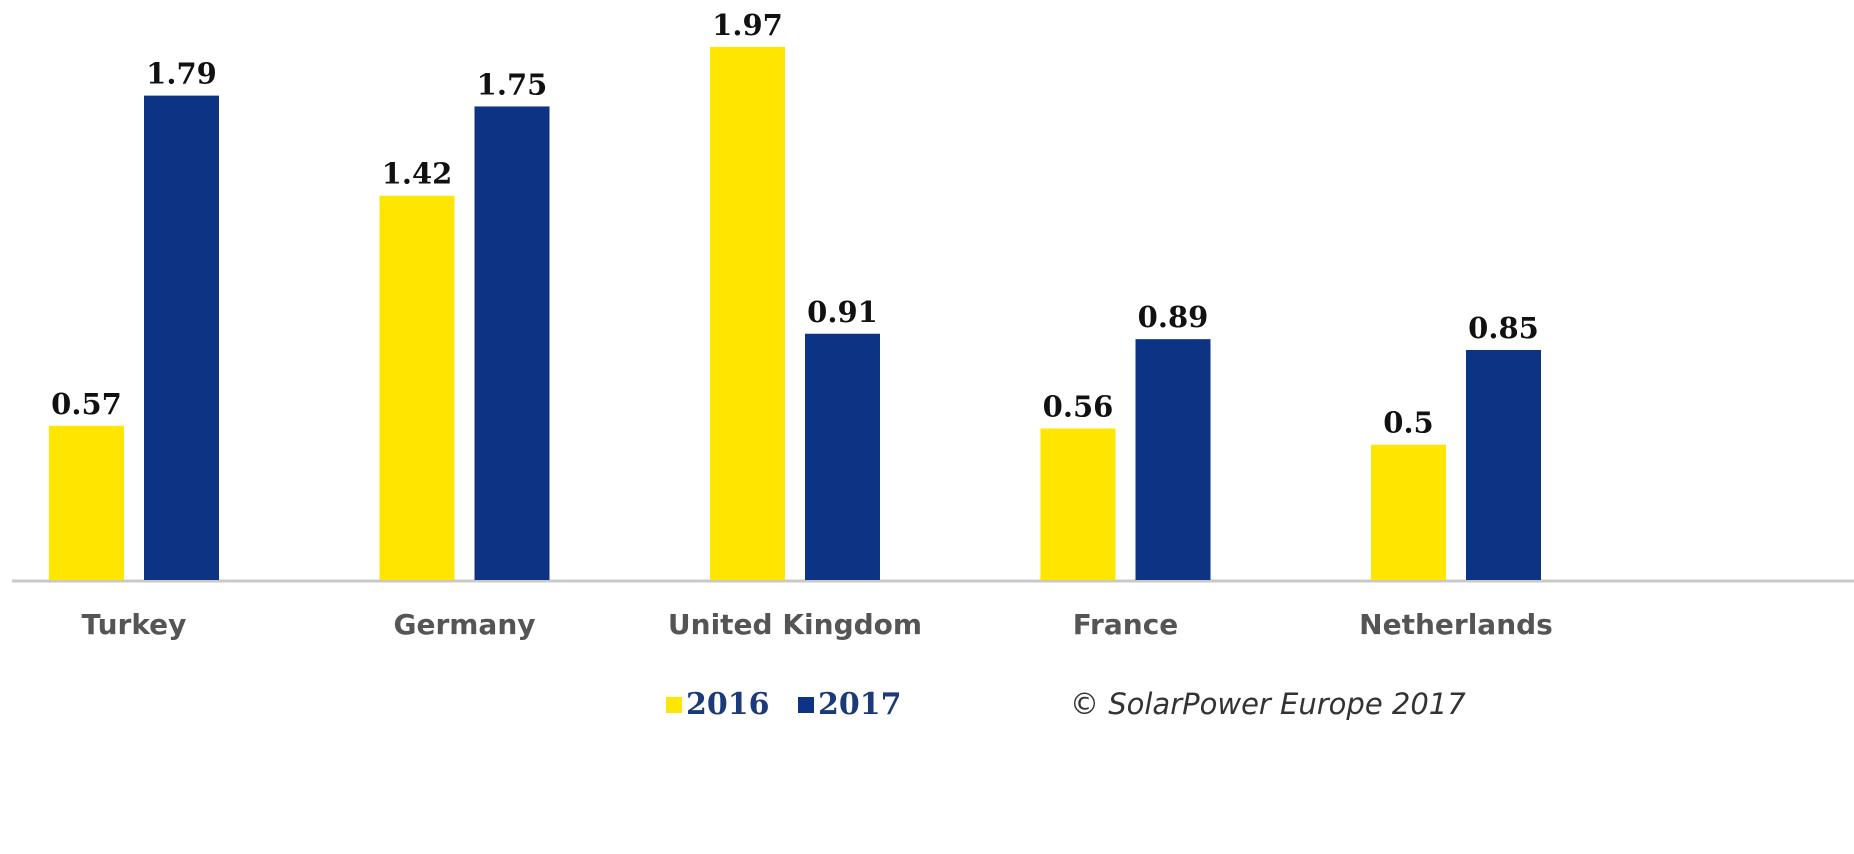 This screenshot has width=1854, height=854. What do you see at coordinates (464, 624) in the screenshot?
I see `x-tick-label: Germany` at bounding box center [464, 624].